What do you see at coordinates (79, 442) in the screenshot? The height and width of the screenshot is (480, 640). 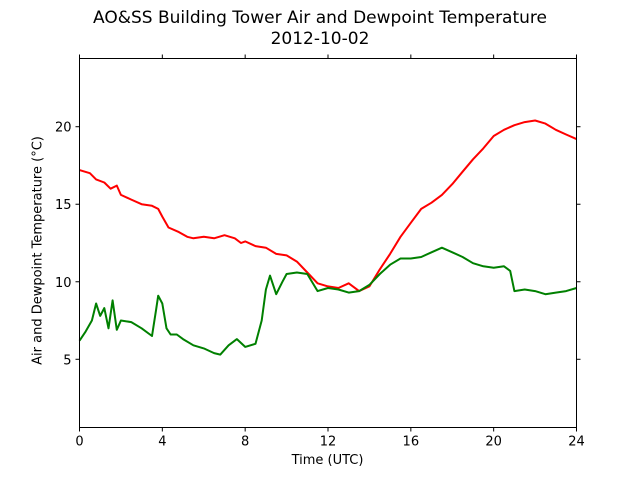 I see `x-tick-label: 0` at bounding box center [79, 442].